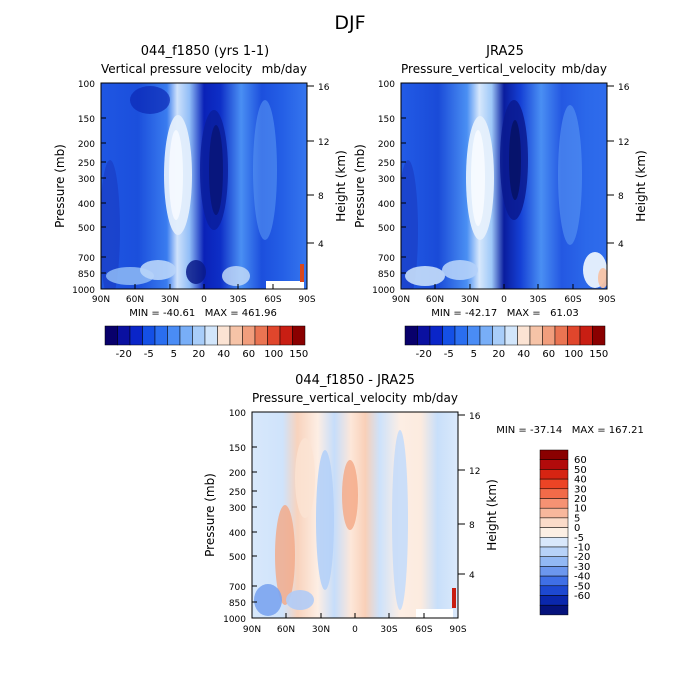  I want to click on colorbar-label: -10, so click(582, 548).